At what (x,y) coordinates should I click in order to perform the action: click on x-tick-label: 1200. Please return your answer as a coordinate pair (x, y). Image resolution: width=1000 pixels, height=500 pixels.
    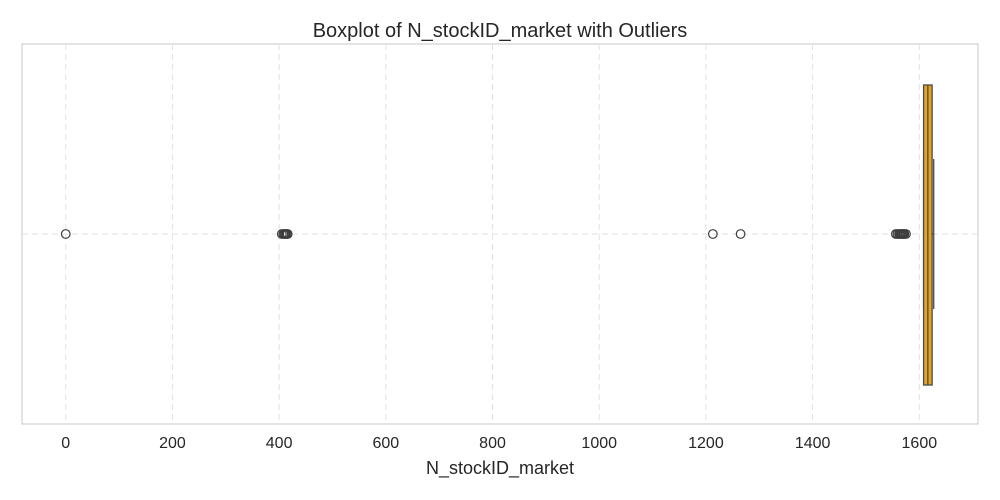
    Looking at the image, I should click on (706, 443).